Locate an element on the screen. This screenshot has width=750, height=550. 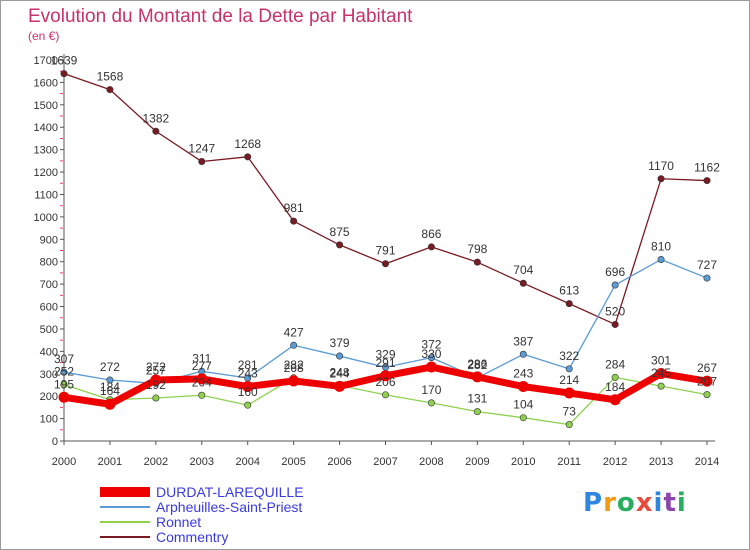
data-label: 427 is located at coordinates (294, 332).